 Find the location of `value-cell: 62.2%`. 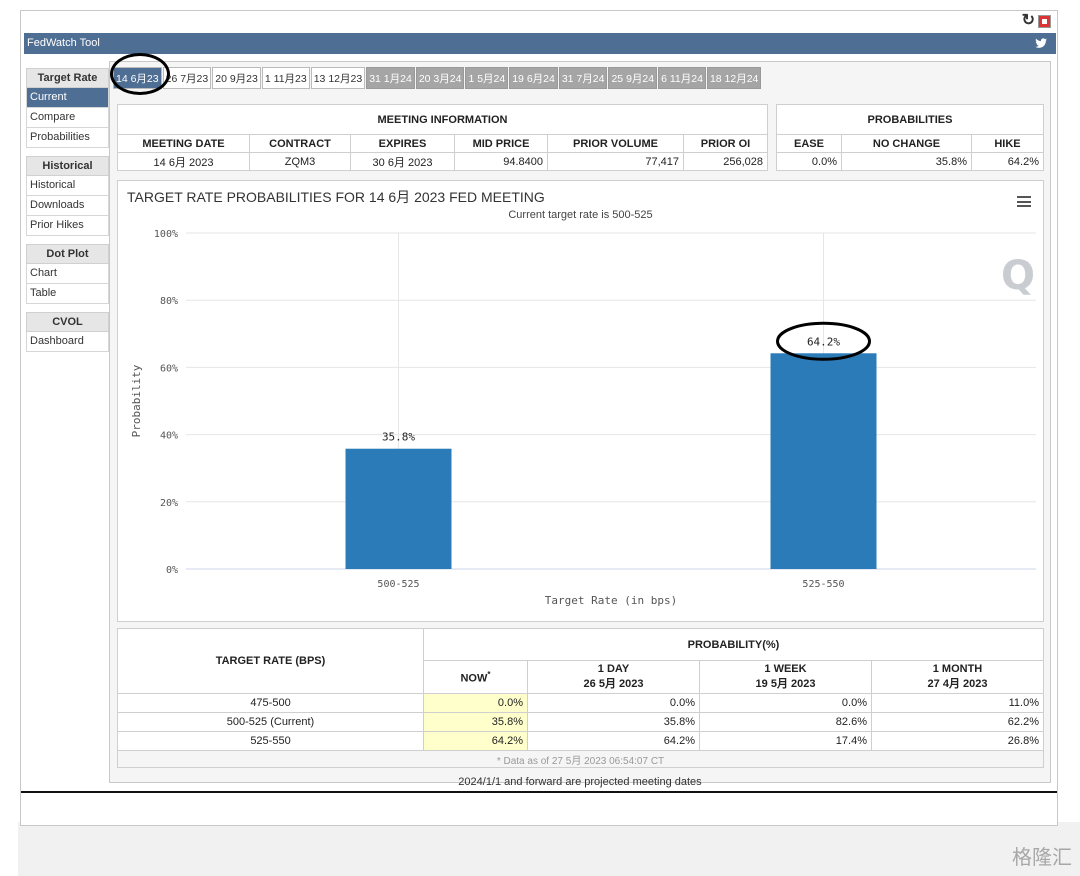

value-cell: 62.2% is located at coordinates (957, 722).